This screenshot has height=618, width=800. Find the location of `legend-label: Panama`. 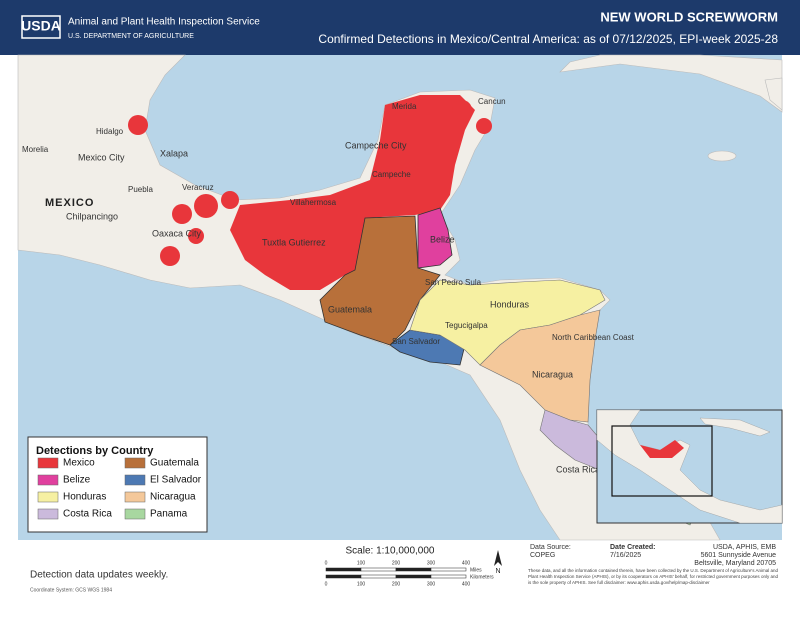

legend-label: Panama is located at coordinates (169, 514).